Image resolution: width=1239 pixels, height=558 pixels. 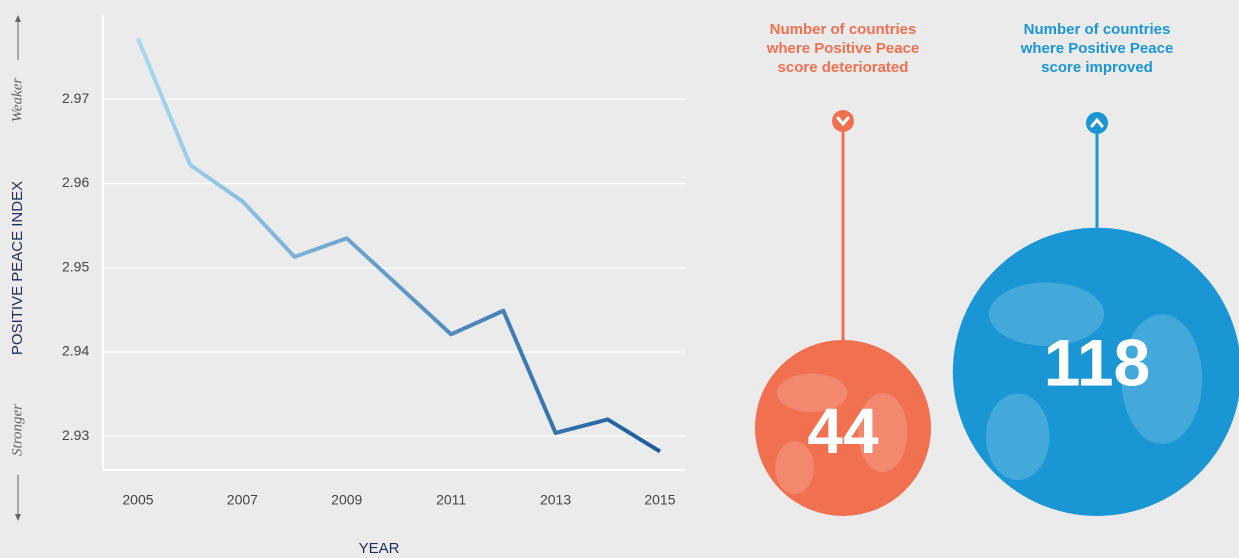 I want to click on x-axis-label: YEAR, so click(x=379, y=548).